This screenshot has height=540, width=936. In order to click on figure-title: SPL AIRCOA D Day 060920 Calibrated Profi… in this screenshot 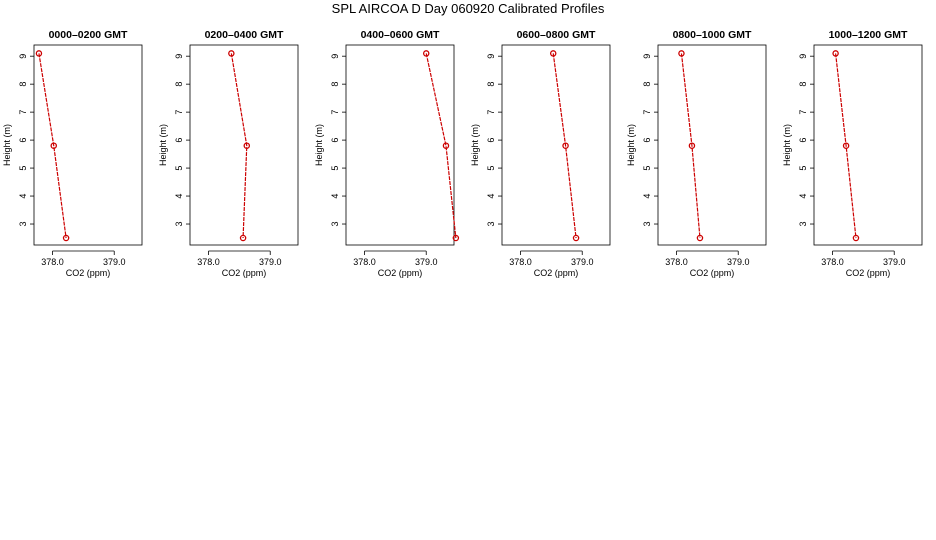, I will do `click(468, 8)`.